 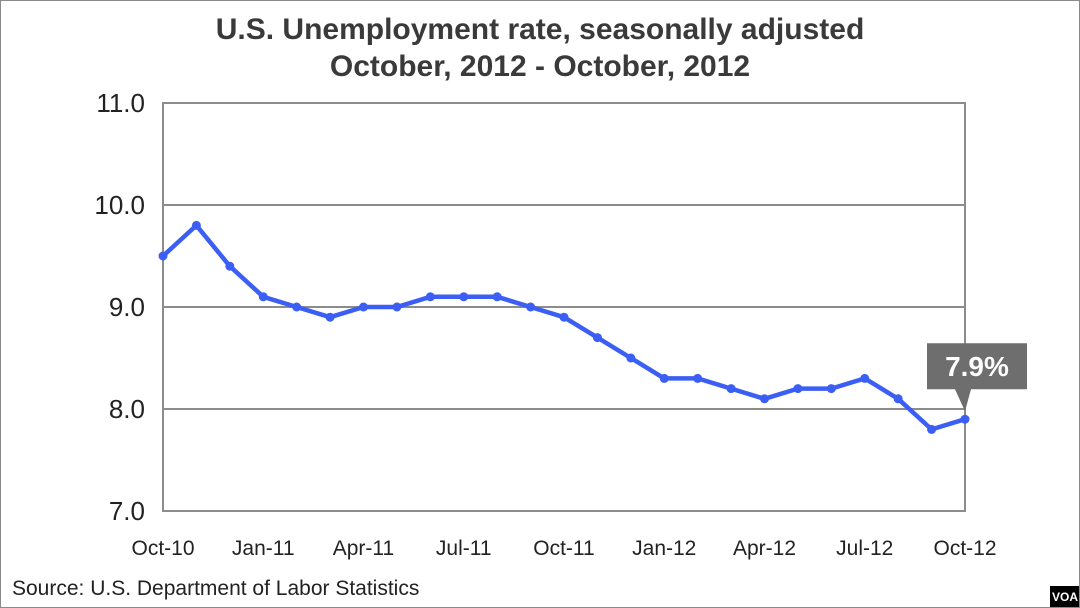 I want to click on callout-label: 7.9%, so click(x=977, y=366).